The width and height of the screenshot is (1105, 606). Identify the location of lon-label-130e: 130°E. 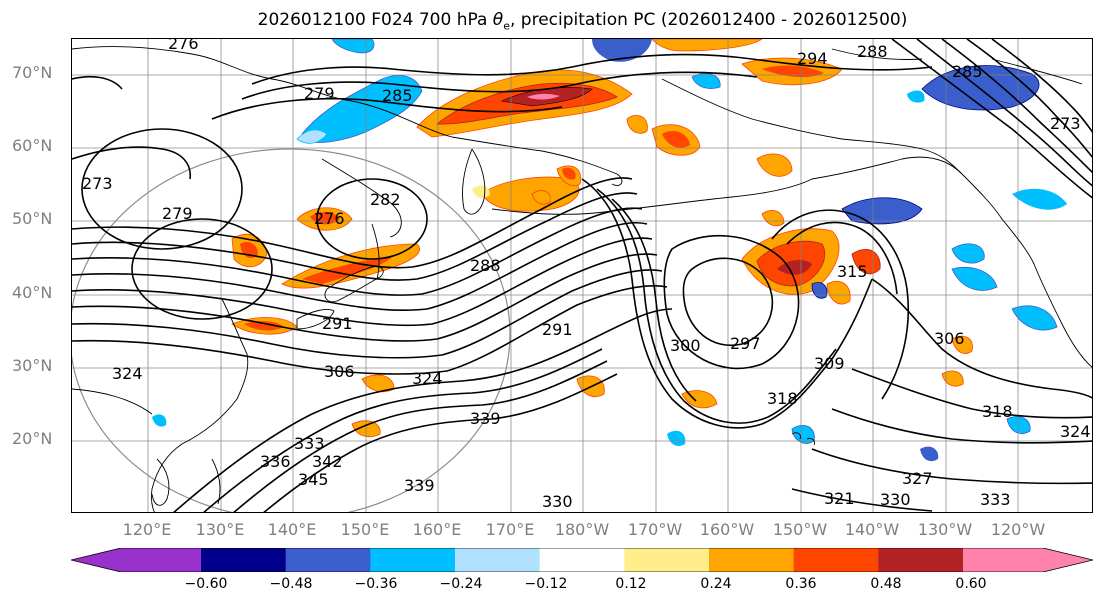
(220, 529).